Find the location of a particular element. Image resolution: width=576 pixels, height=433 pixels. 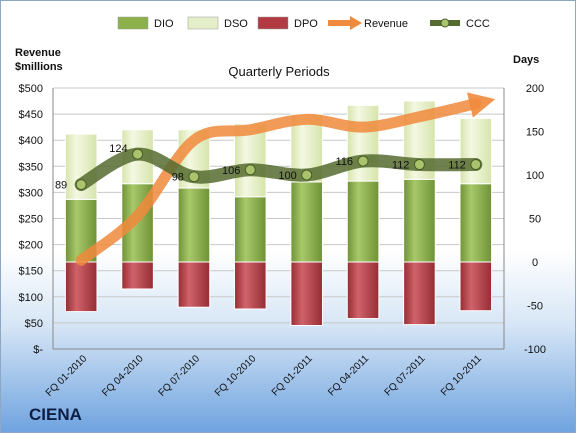

legend-label: DIO is located at coordinates (164, 24).